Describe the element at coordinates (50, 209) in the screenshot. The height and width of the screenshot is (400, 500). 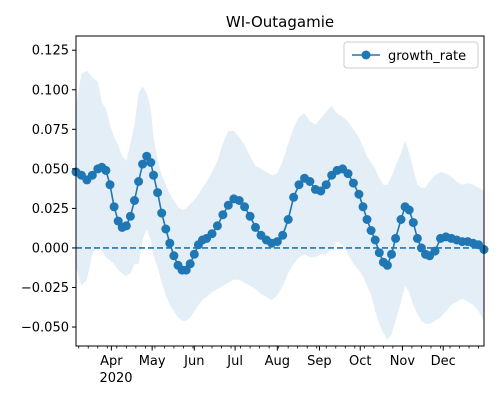
I see `y-tick-label: 0.025` at that location.